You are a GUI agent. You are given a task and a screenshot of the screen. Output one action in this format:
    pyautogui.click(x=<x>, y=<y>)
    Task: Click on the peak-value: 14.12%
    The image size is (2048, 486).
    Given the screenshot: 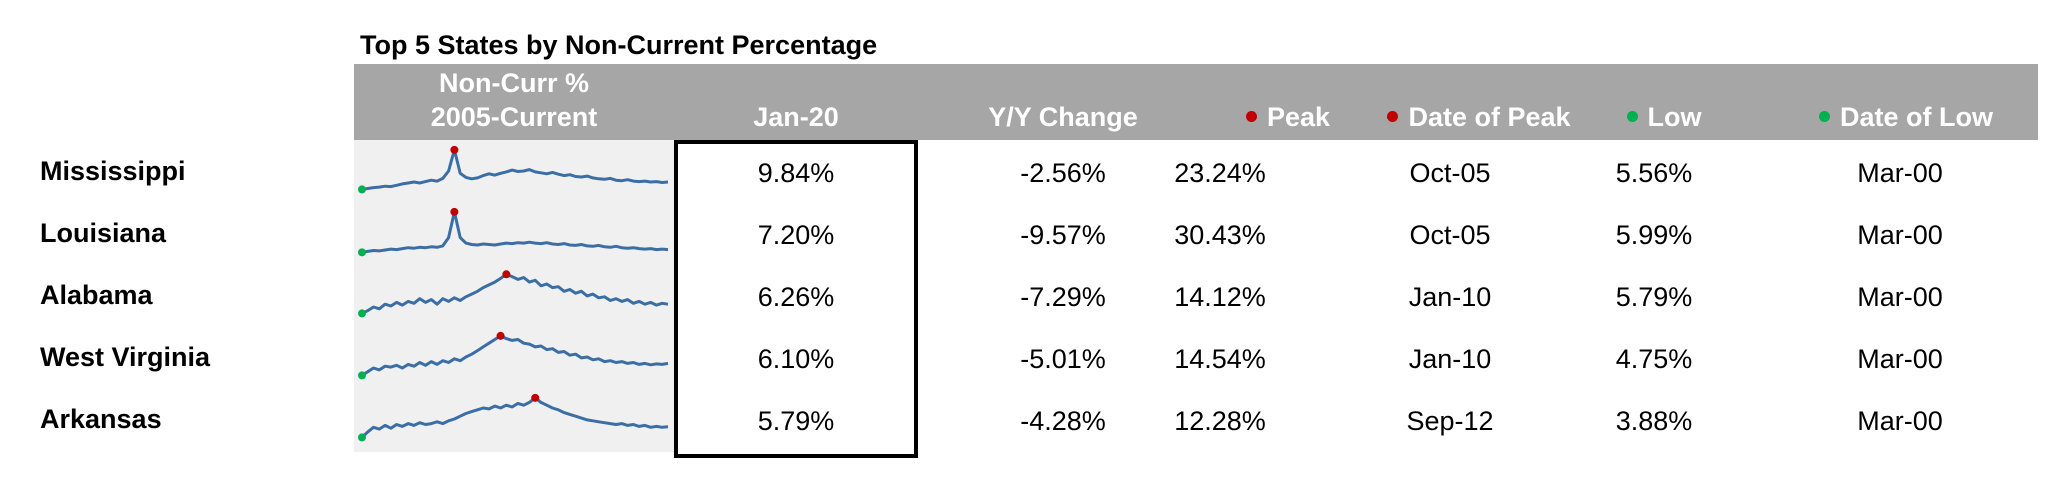 What is the action you would take?
    pyautogui.click(x=1220, y=297)
    